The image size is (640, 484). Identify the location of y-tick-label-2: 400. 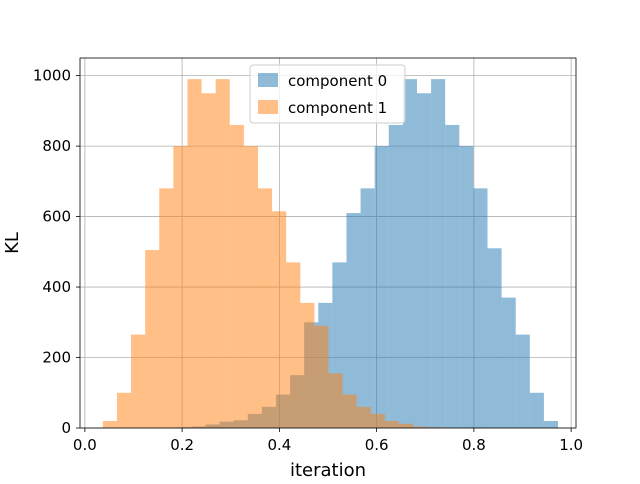
(56, 287).